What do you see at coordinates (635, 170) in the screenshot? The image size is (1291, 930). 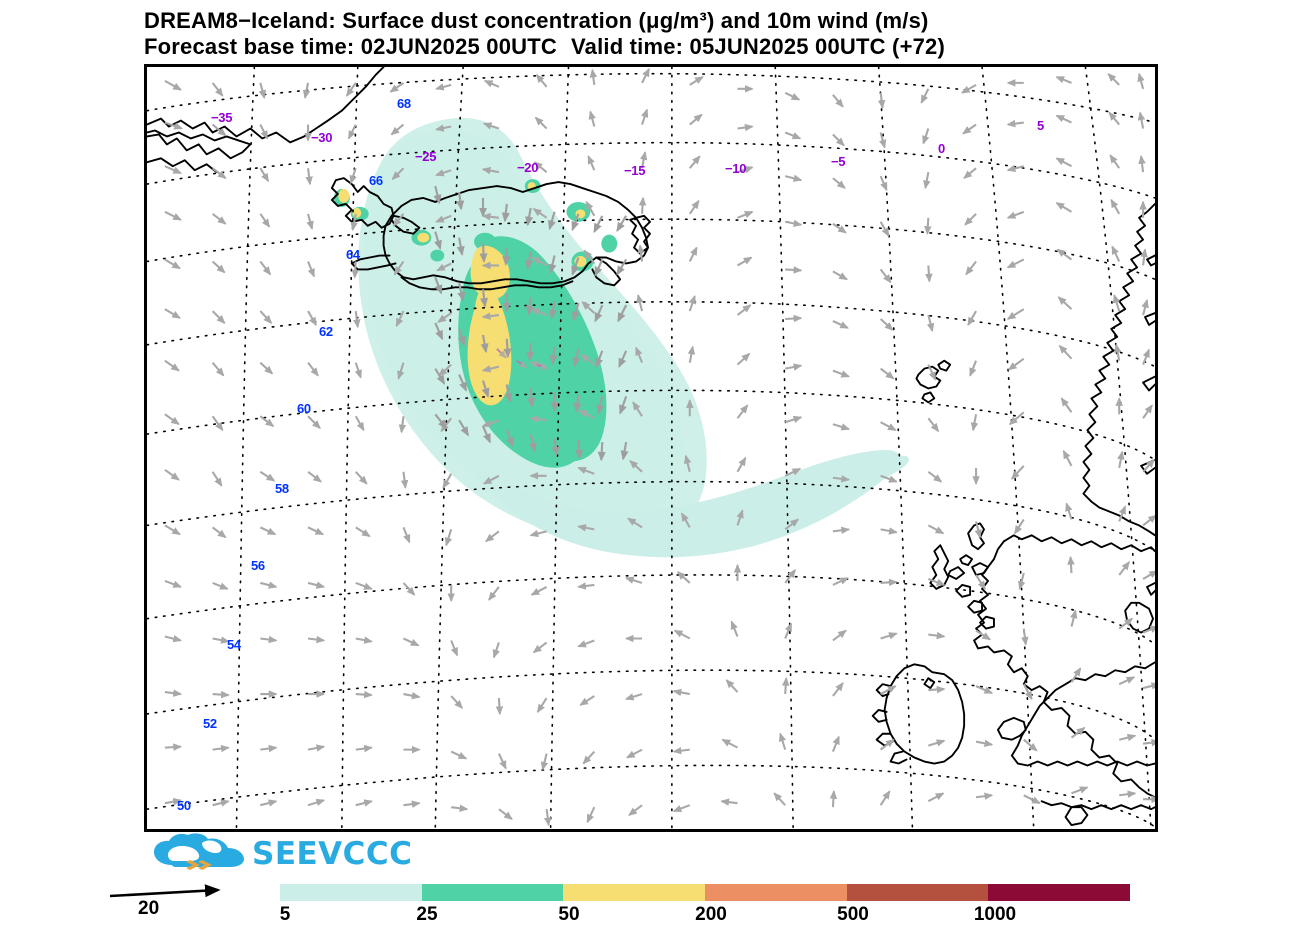 I see `lon-label--15: −15` at bounding box center [635, 170].